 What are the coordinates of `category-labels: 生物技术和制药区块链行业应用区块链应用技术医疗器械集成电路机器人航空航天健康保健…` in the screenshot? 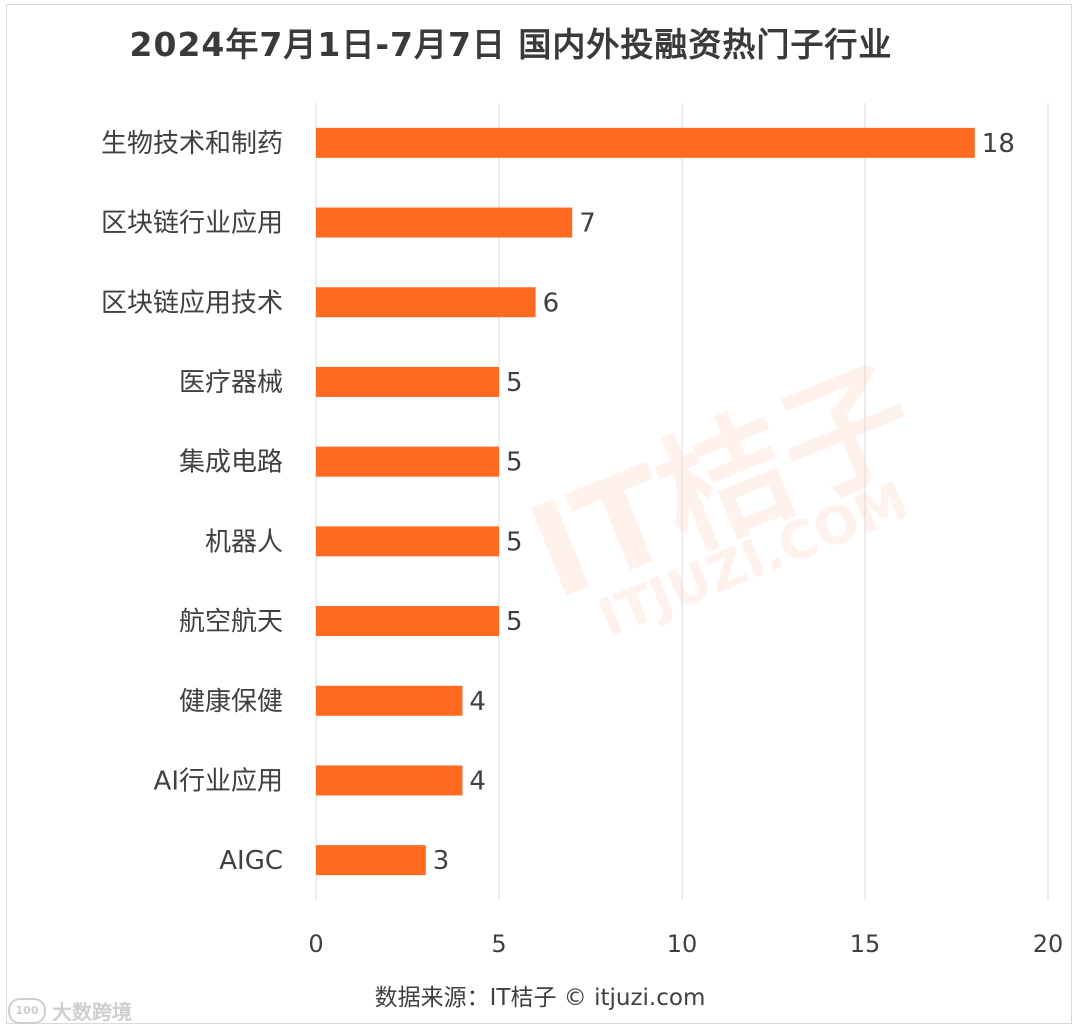 It's located at (192, 502).